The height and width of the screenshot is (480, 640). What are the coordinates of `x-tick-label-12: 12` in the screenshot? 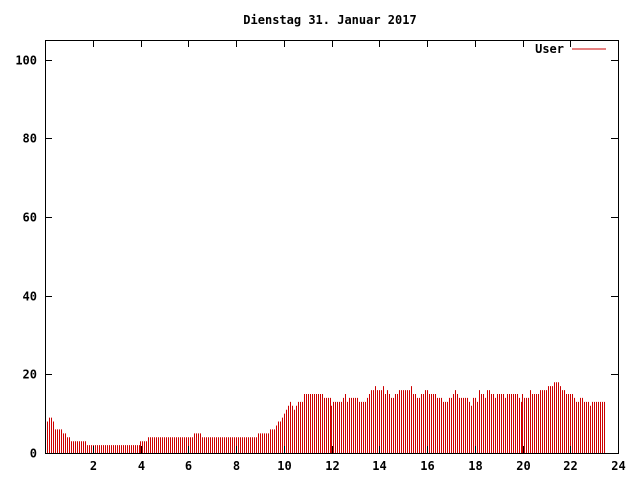 It's located at (332, 466).